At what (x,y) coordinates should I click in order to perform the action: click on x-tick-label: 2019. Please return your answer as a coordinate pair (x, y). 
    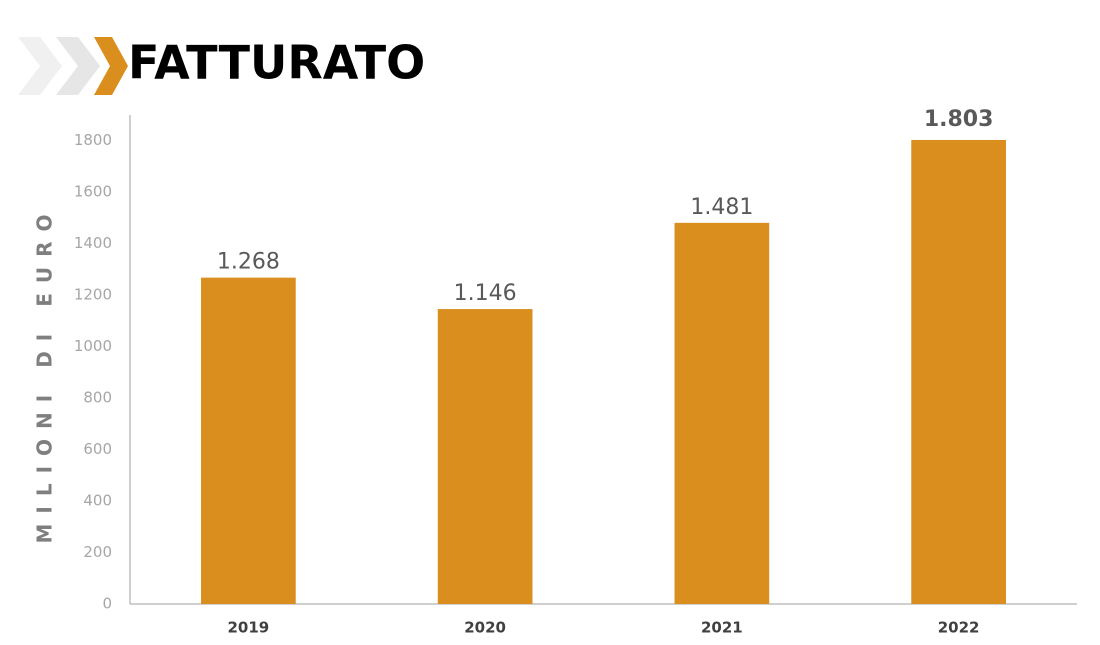
    Looking at the image, I should click on (249, 628).